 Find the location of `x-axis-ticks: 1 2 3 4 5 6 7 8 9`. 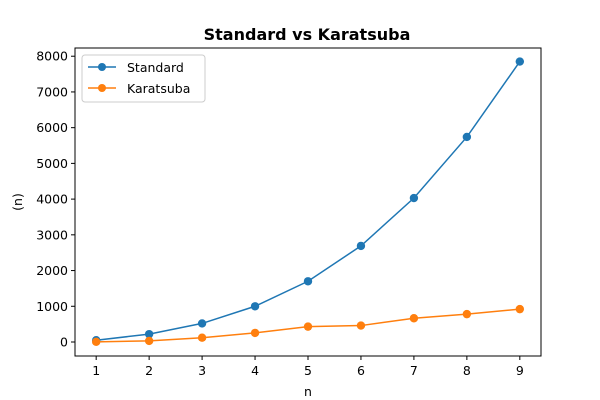

x-axis-ticks: 1 2 3 4 5 6 7 8 9 is located at coordinates (308, 367).